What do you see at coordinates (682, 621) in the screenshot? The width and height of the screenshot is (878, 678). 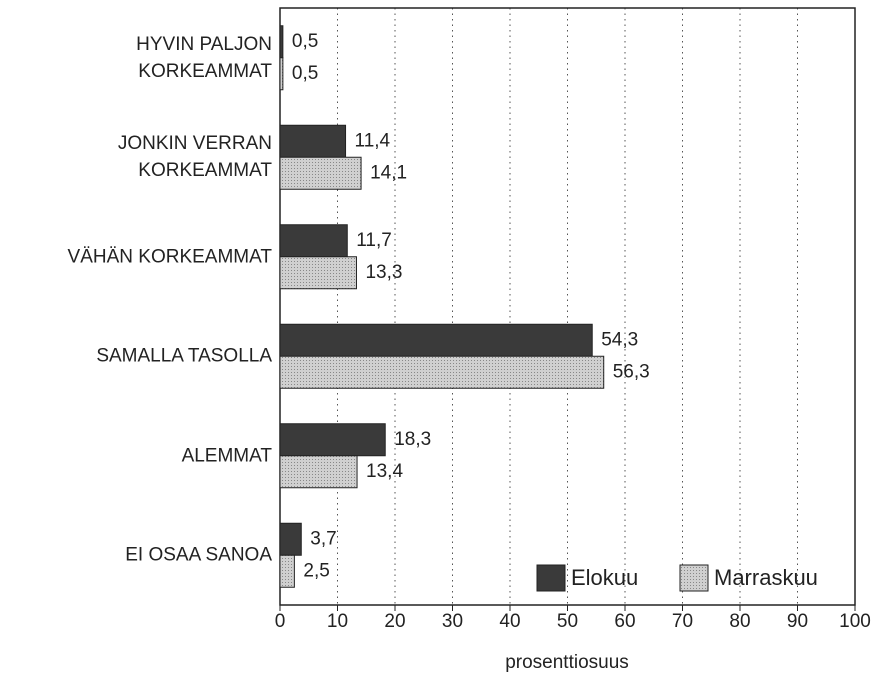 I see `x-tick-label: 70` at bounding box center [682, 621].